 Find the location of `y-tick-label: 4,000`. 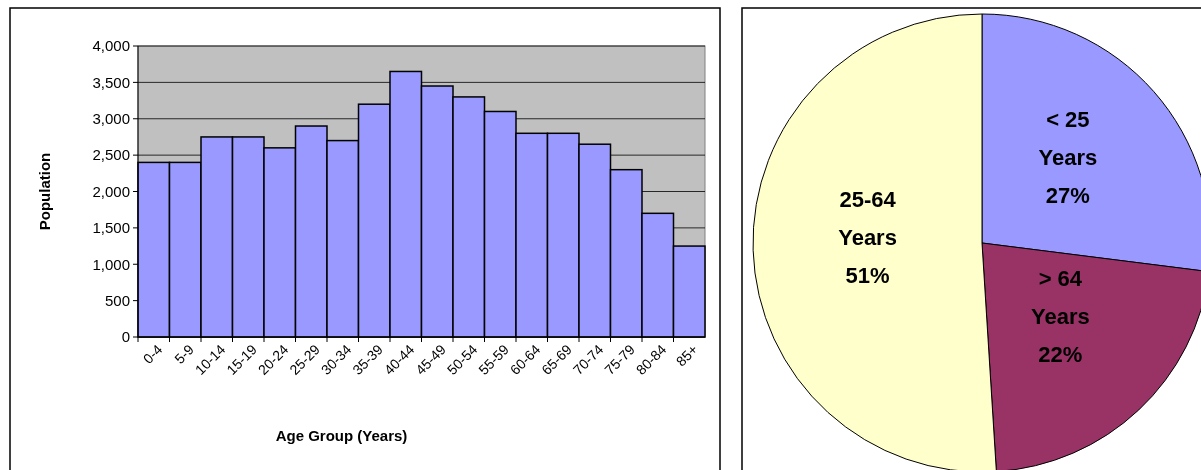

y-tick-label: 4,000 is located at coordinates (111, 46).